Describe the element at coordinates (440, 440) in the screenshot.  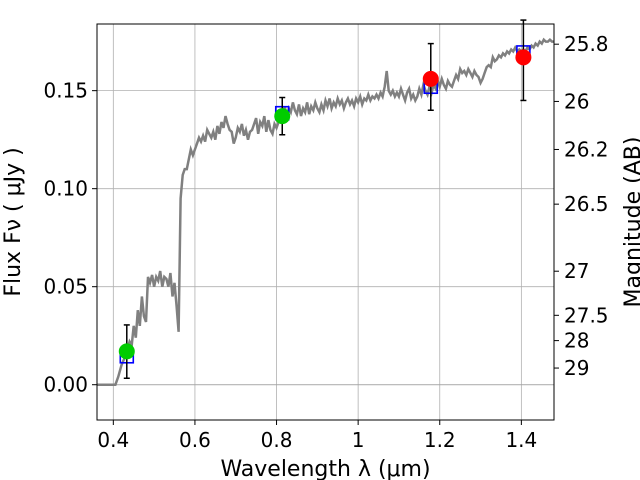
I see `x-tick-label: 1.2` at that location.